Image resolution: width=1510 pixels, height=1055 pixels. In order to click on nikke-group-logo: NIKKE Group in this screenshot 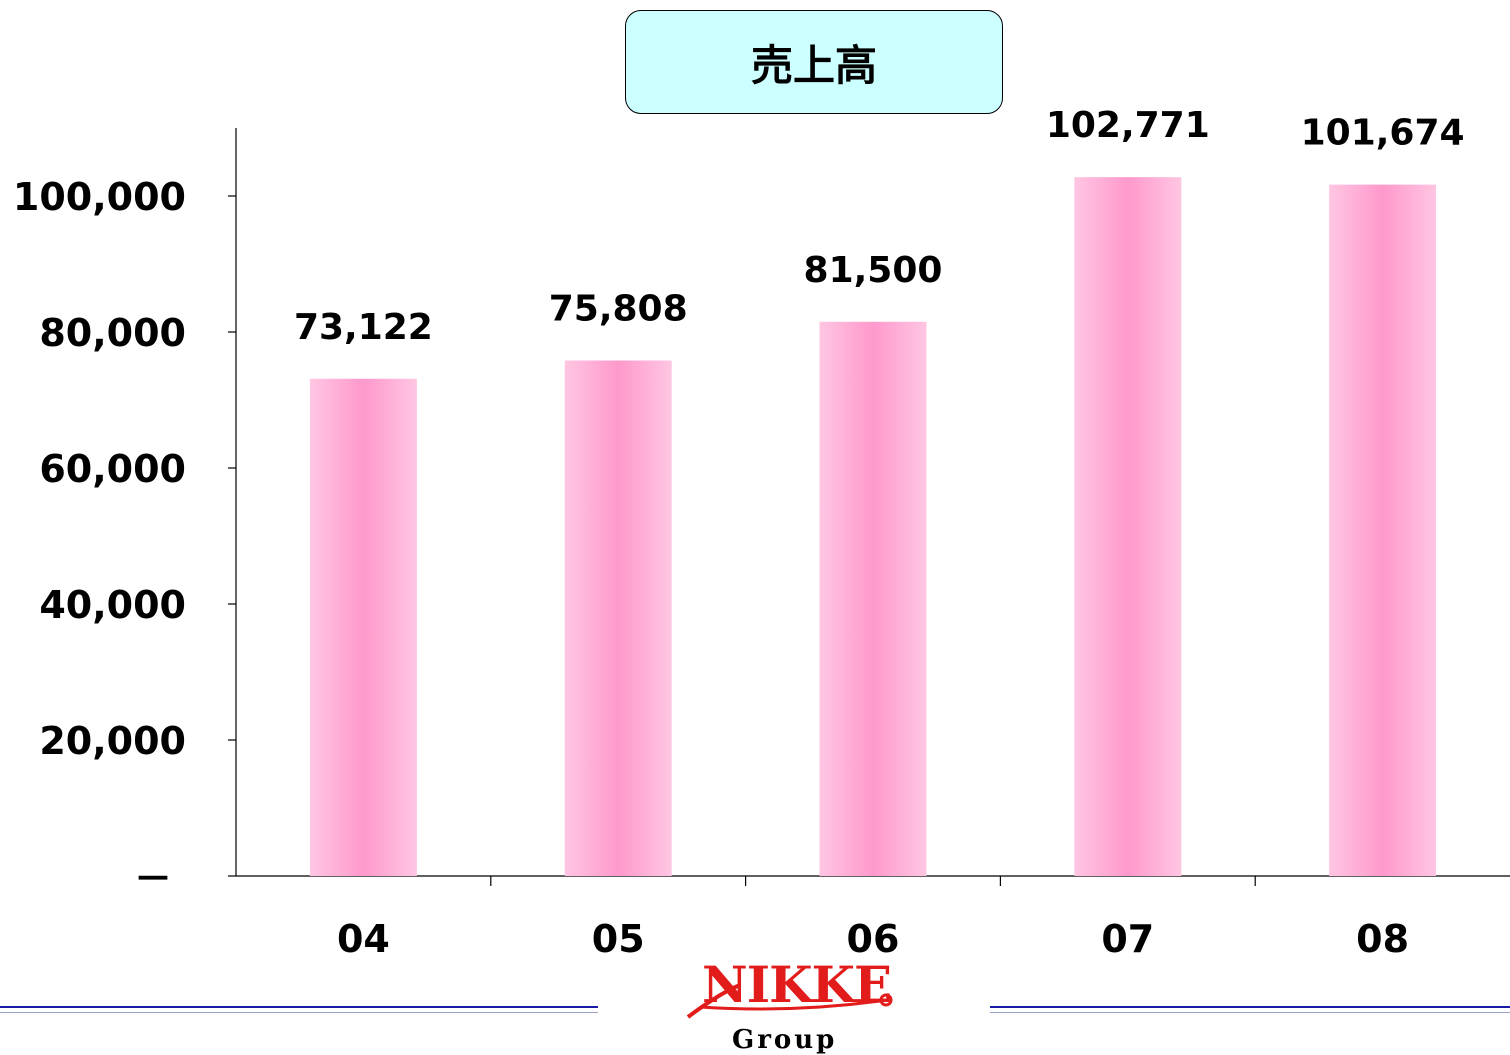, I will do `click(790, 1005)`.